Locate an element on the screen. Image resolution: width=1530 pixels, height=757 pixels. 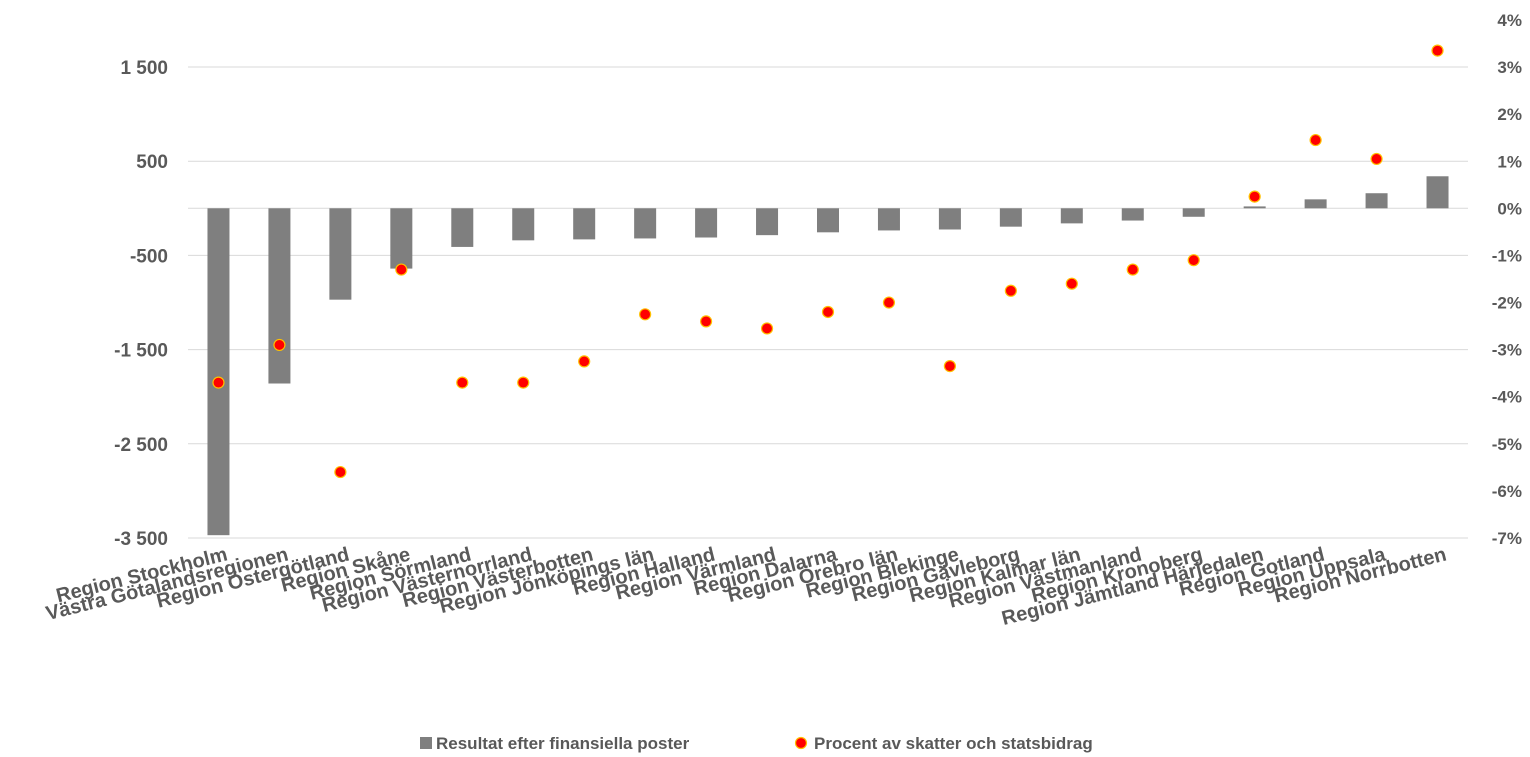
right-tick-label: 1% is located at coordinates (1509, 161).